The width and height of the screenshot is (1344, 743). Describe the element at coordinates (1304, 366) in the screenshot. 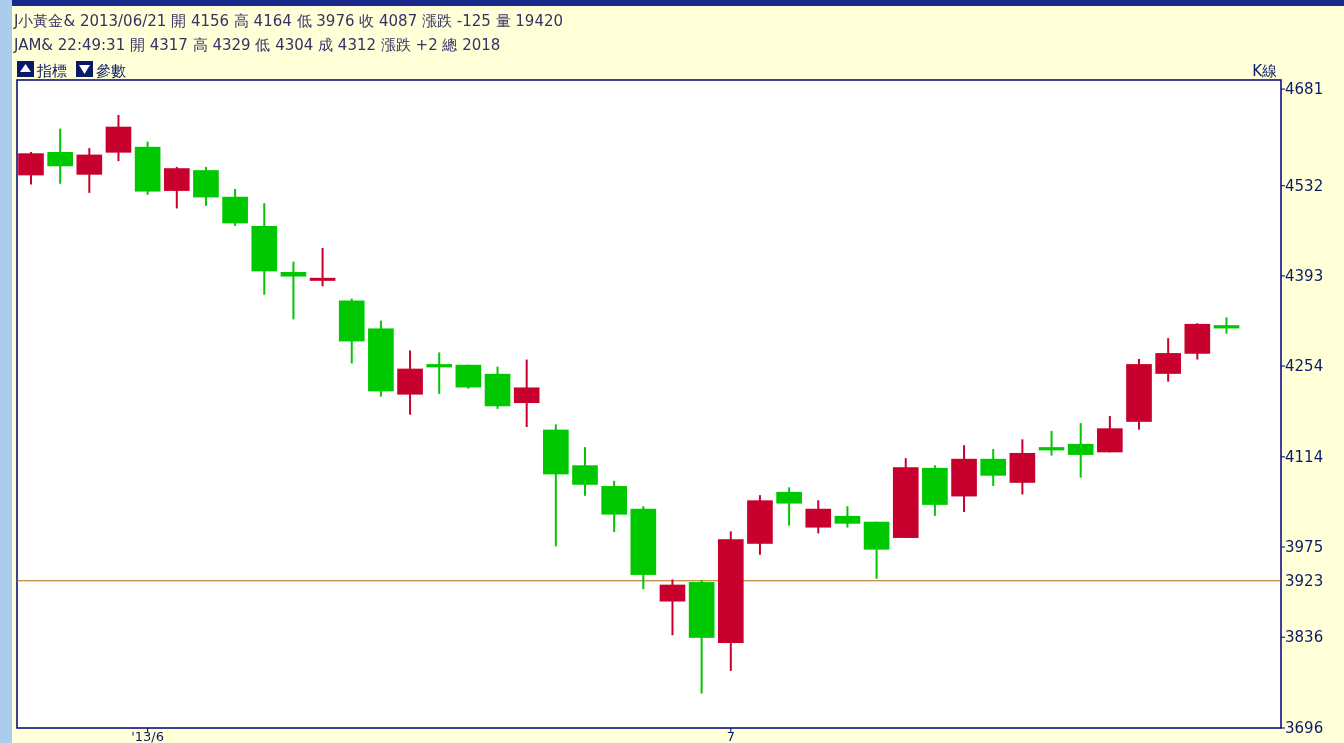

I see `y-tick-label: 4254` at that location.